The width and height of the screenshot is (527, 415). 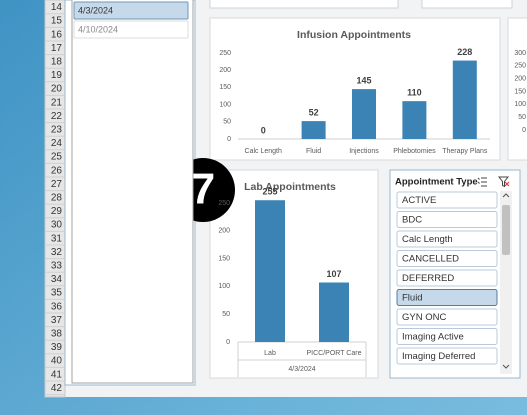 What do you see at coordinates (57, 21) in the screenshot?
I see `row-number: 15` at bounding box center [57, 21].